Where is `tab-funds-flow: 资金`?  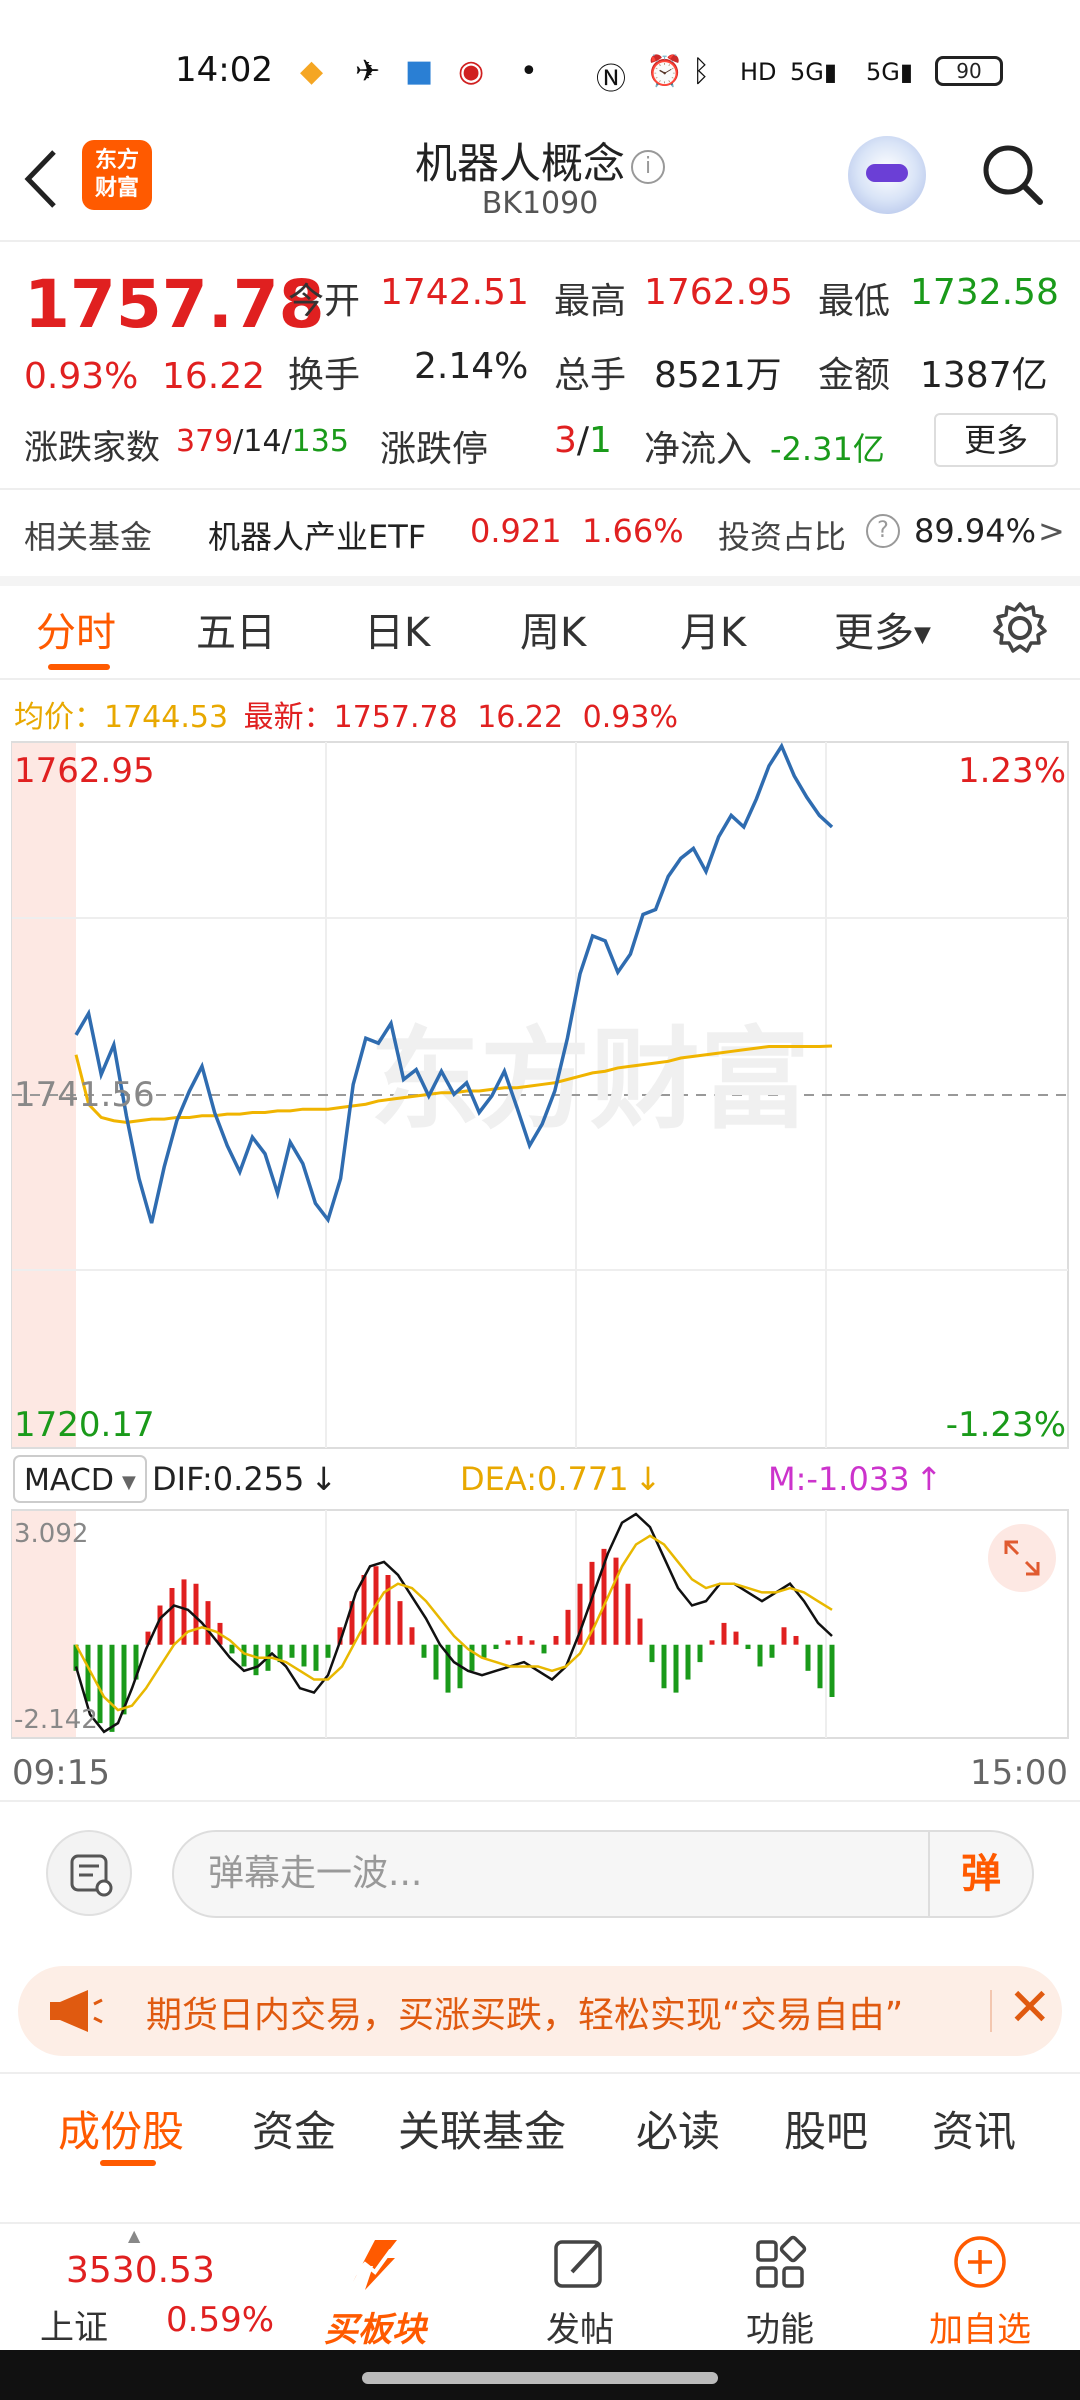
tab-funds-flow: 资金 is located at coordinates (294, 2131).